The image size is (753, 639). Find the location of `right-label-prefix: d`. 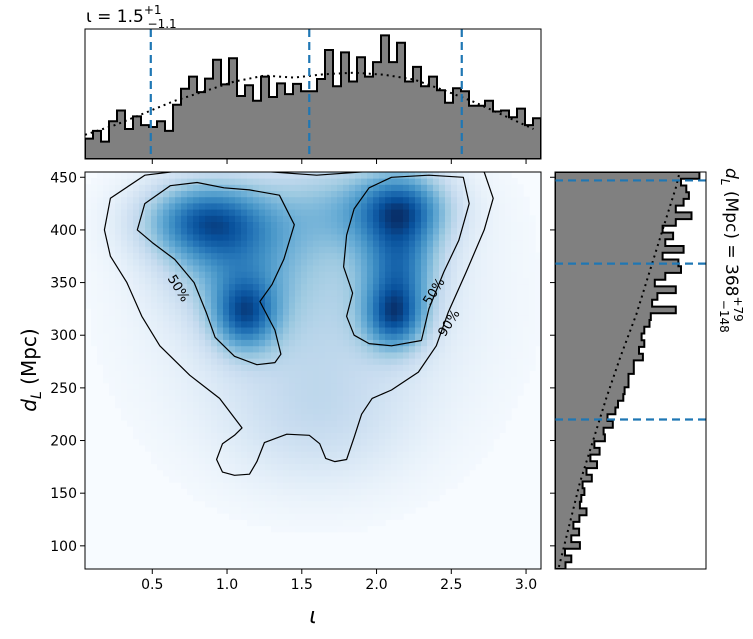

right-label-prefix: d is located at coordinates (731, 173).